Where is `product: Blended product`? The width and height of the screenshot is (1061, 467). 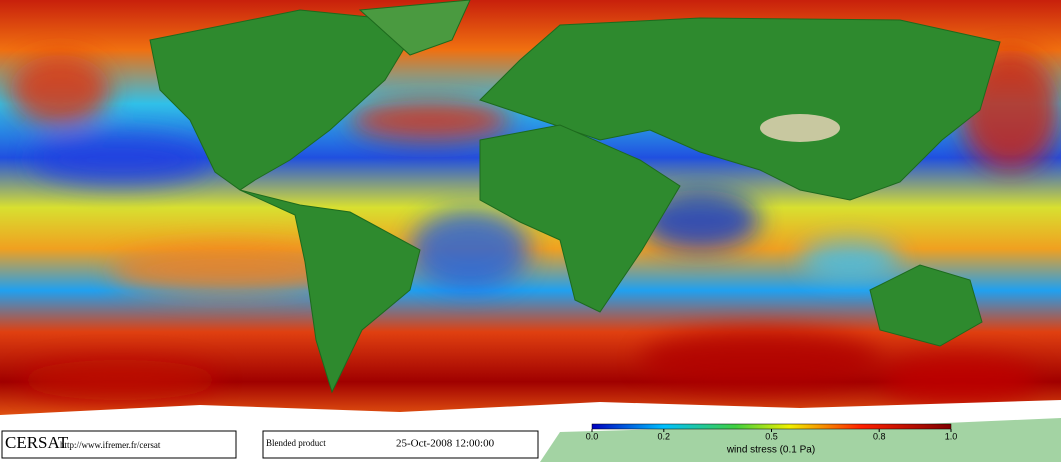
product: Blended product is located at coordinates (296, 443).